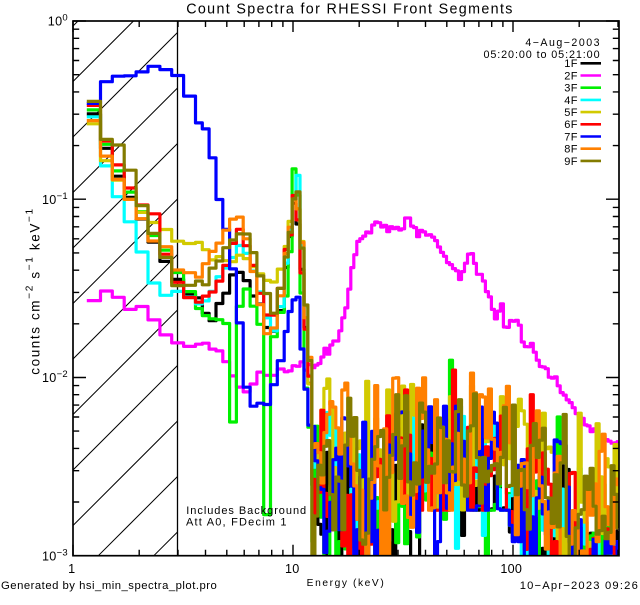 This screenshot has height=605, width=640. What do you see at coordinates (292, 569) in the screenshot?
I see `svg-text: 10` at bounding box center [292, 569].